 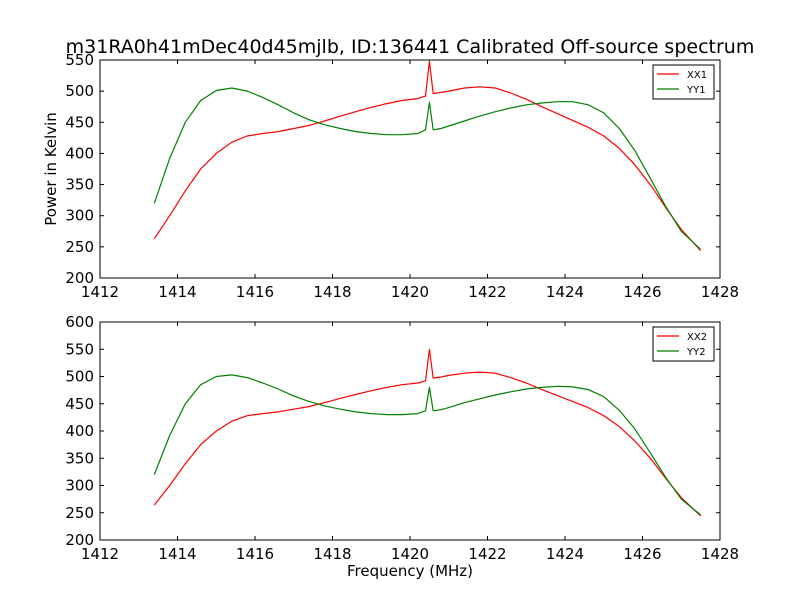 I want to click on x-axis-label-bottom: Frequency (MHz), so click(x=410, y=571).